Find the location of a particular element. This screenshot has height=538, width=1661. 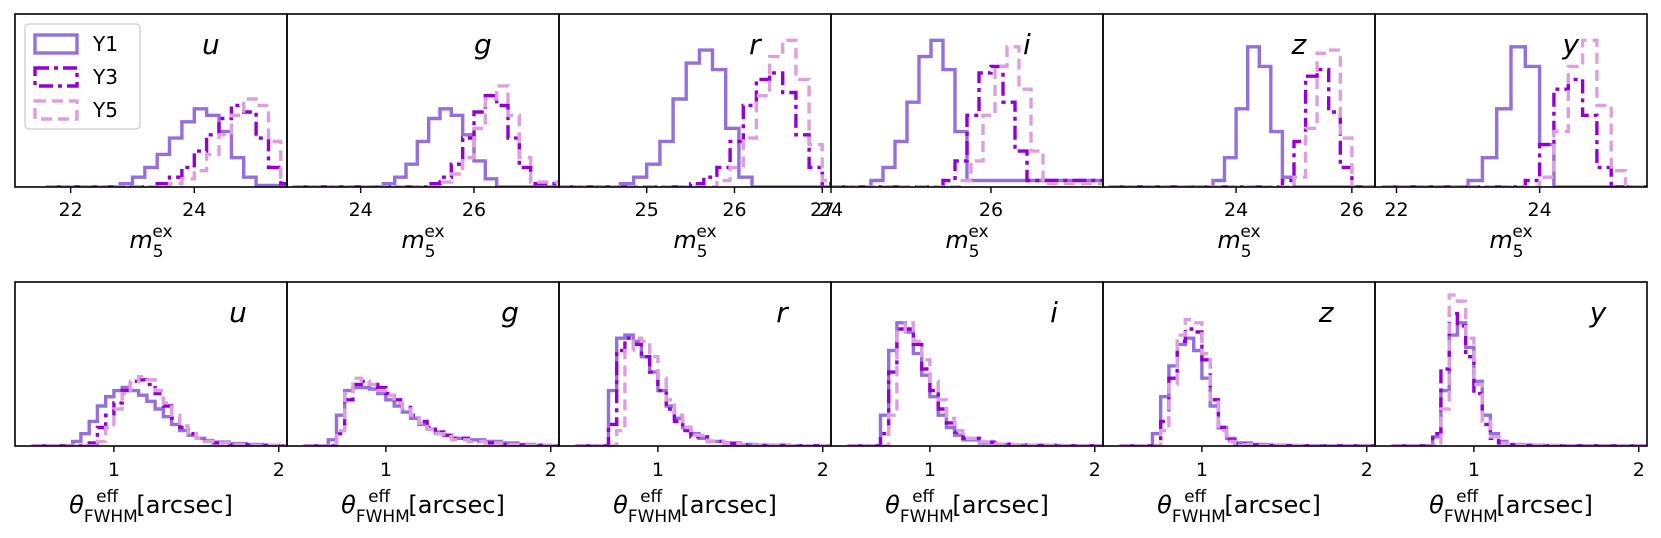

legend-item-Y3: Y3 is located at coordinates (75, 77).